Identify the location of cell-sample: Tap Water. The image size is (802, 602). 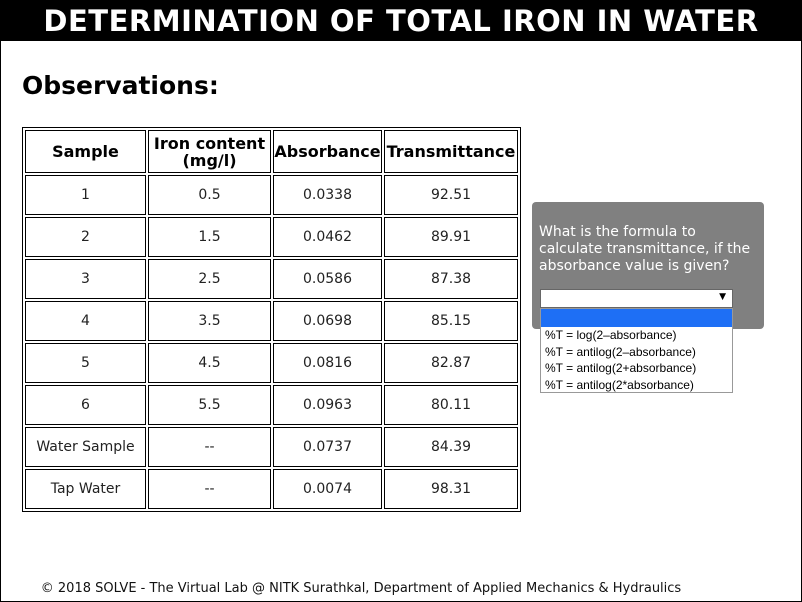
(85, 489).